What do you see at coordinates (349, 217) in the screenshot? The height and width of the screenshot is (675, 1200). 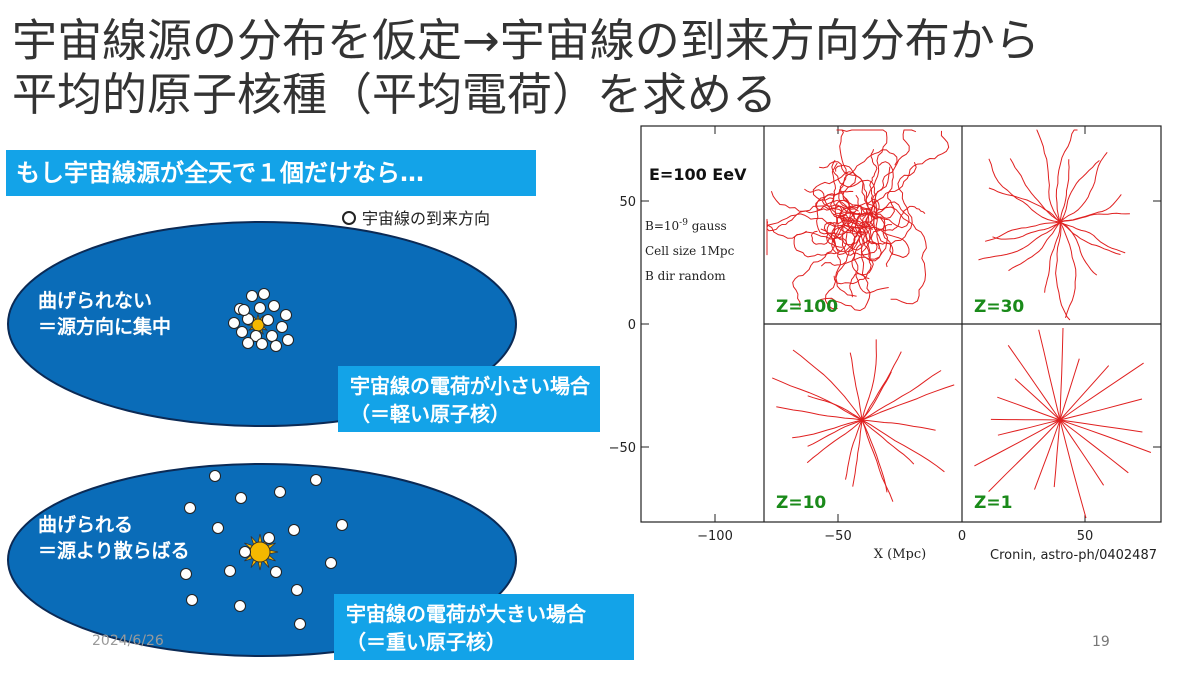 I see `arrival-dot-icon` at bounding box center [349, 217].